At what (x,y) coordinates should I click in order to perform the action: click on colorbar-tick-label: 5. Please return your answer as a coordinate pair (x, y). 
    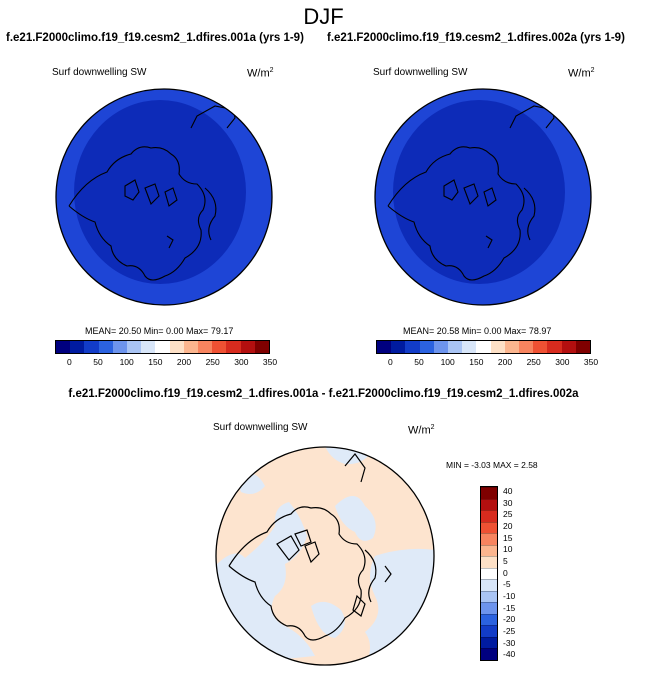
    Looking at the image, I should click on (505, 560).